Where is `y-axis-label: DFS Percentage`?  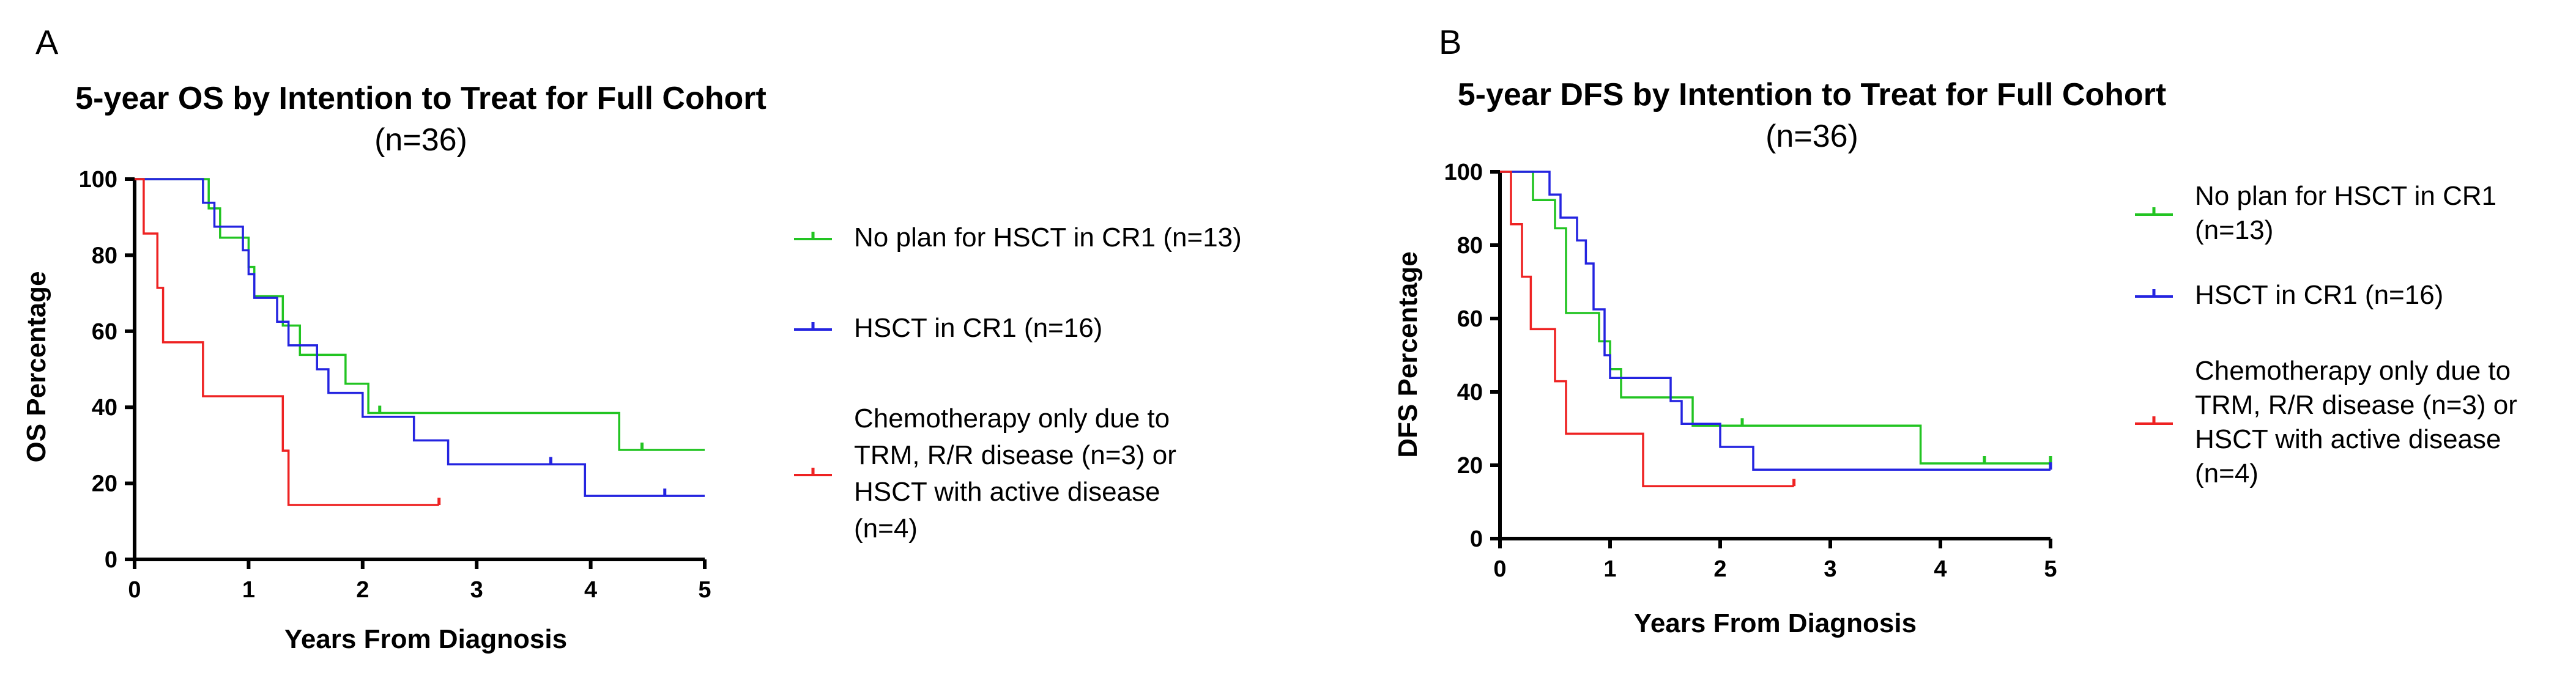 y-axis-label: DFS Percentage is located at coordinates (1408, 354).